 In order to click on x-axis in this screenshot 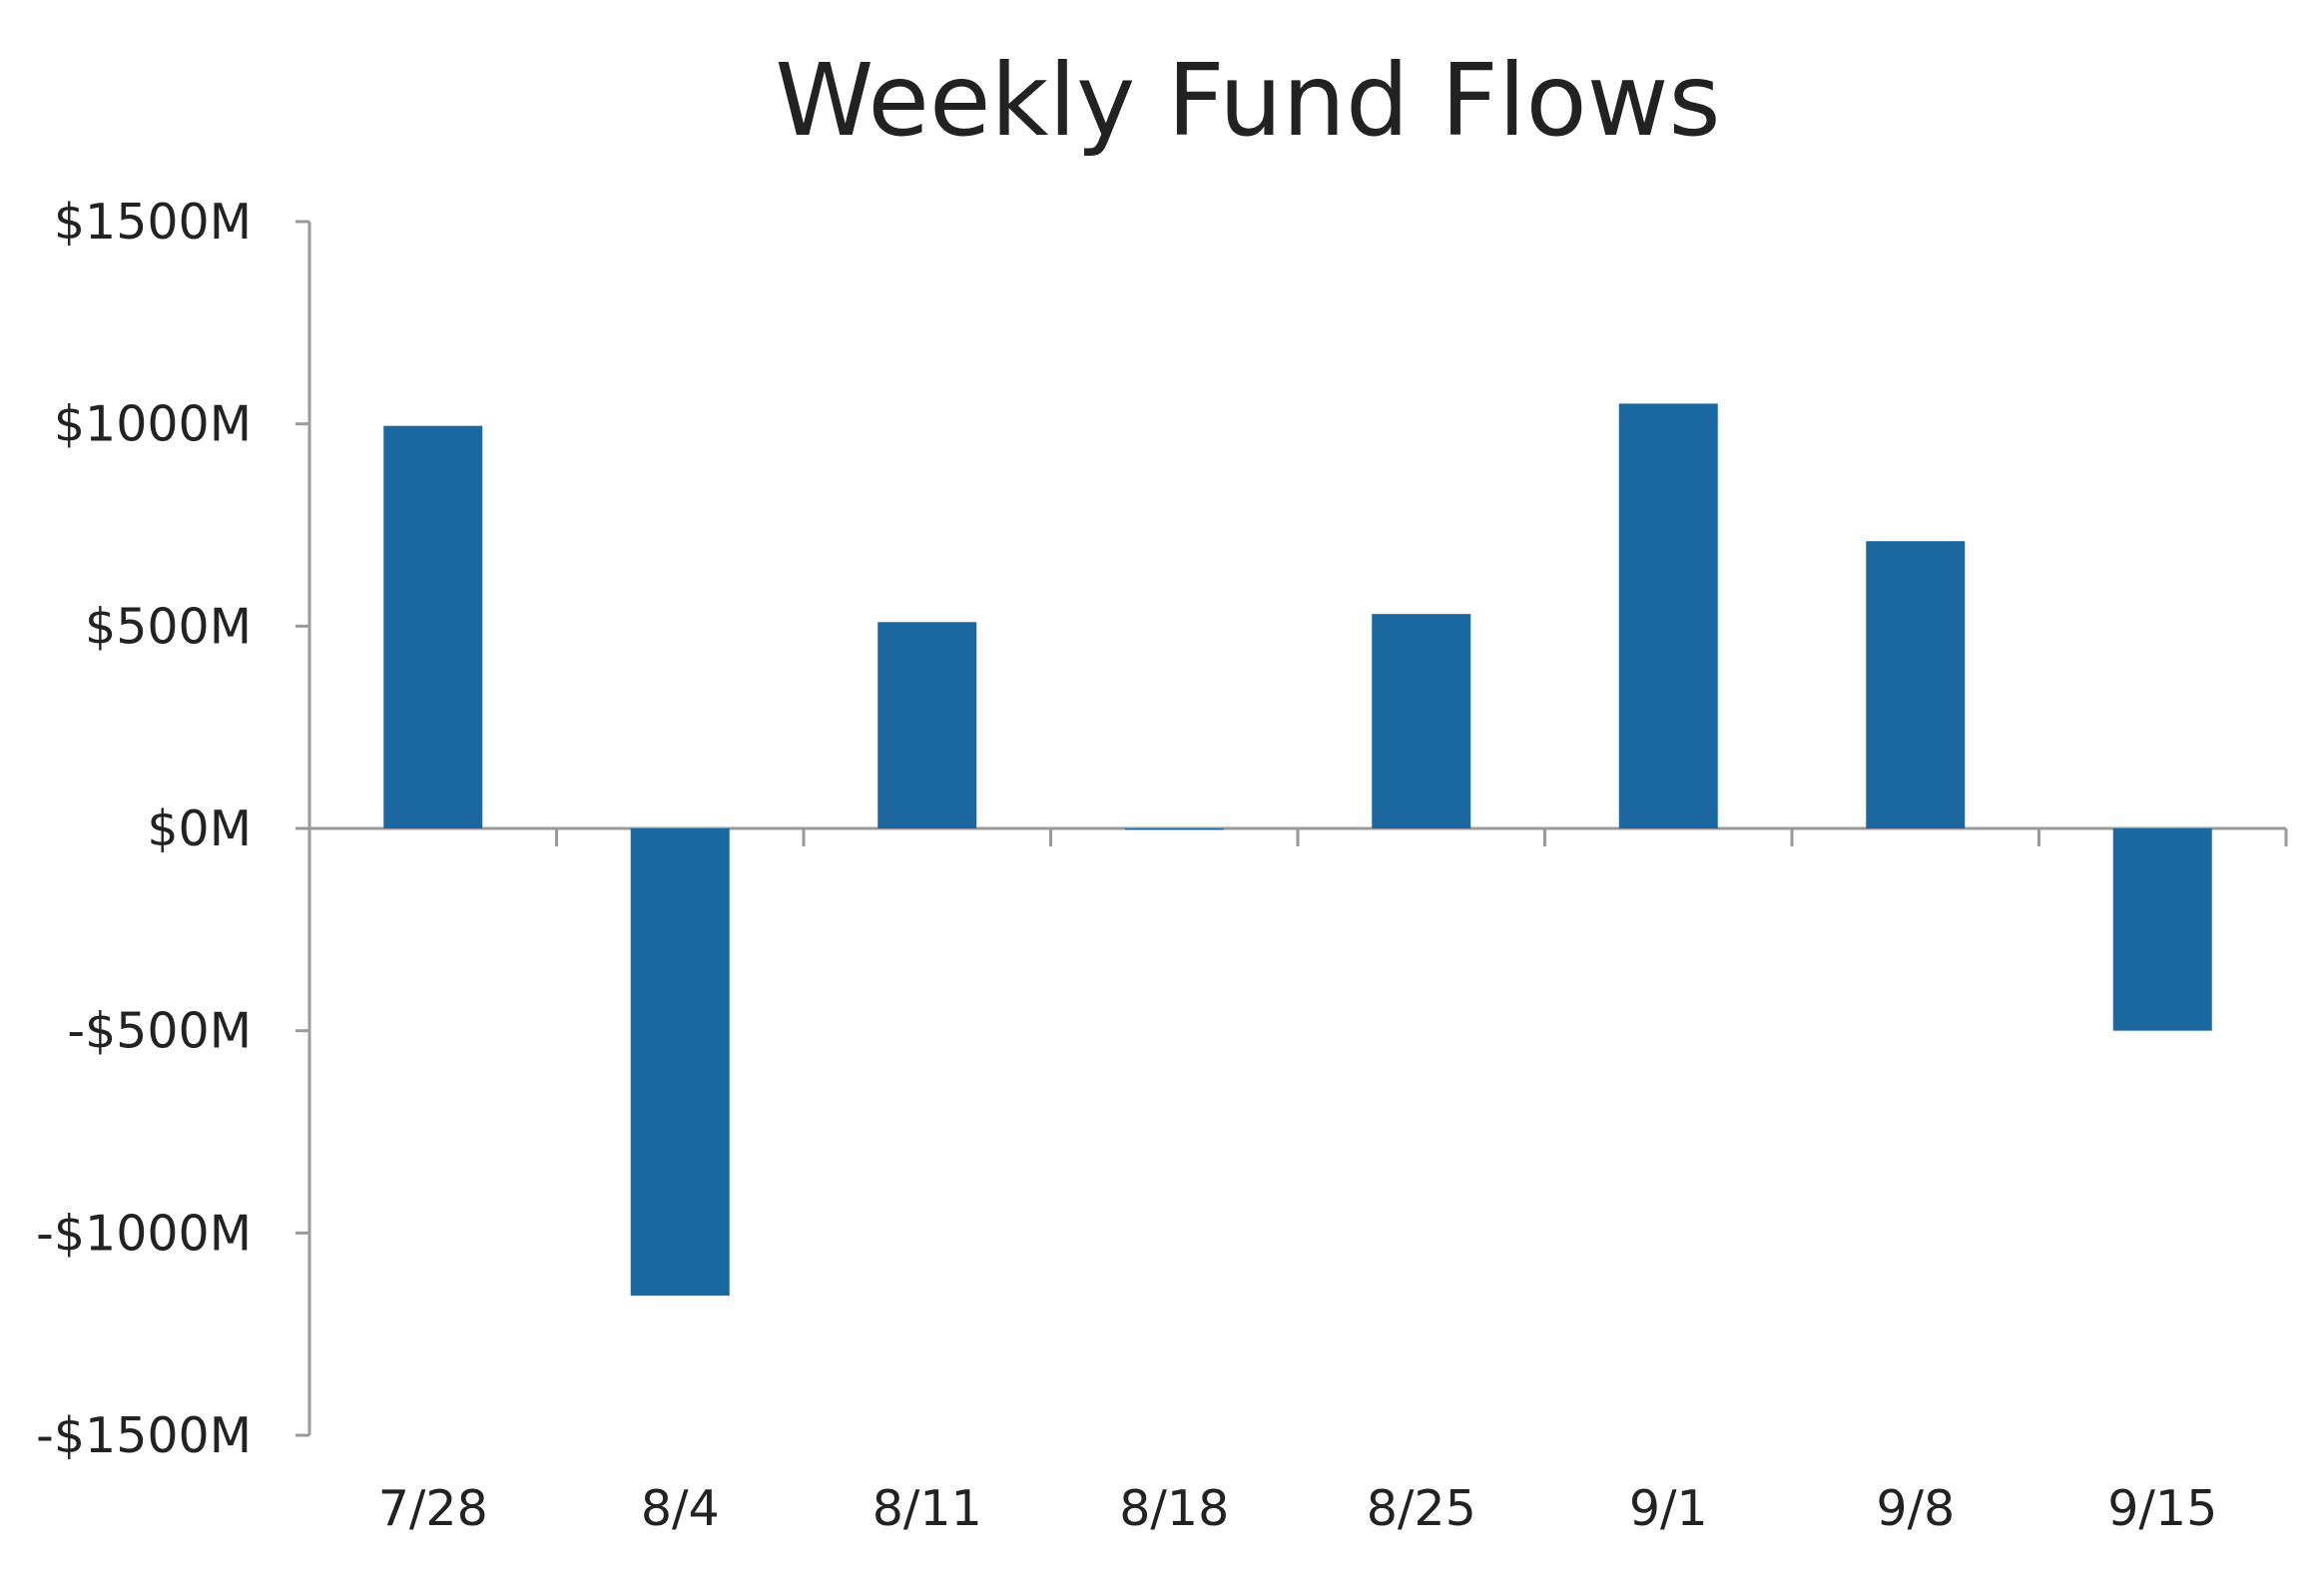, I will do `click(1299, 836)`.